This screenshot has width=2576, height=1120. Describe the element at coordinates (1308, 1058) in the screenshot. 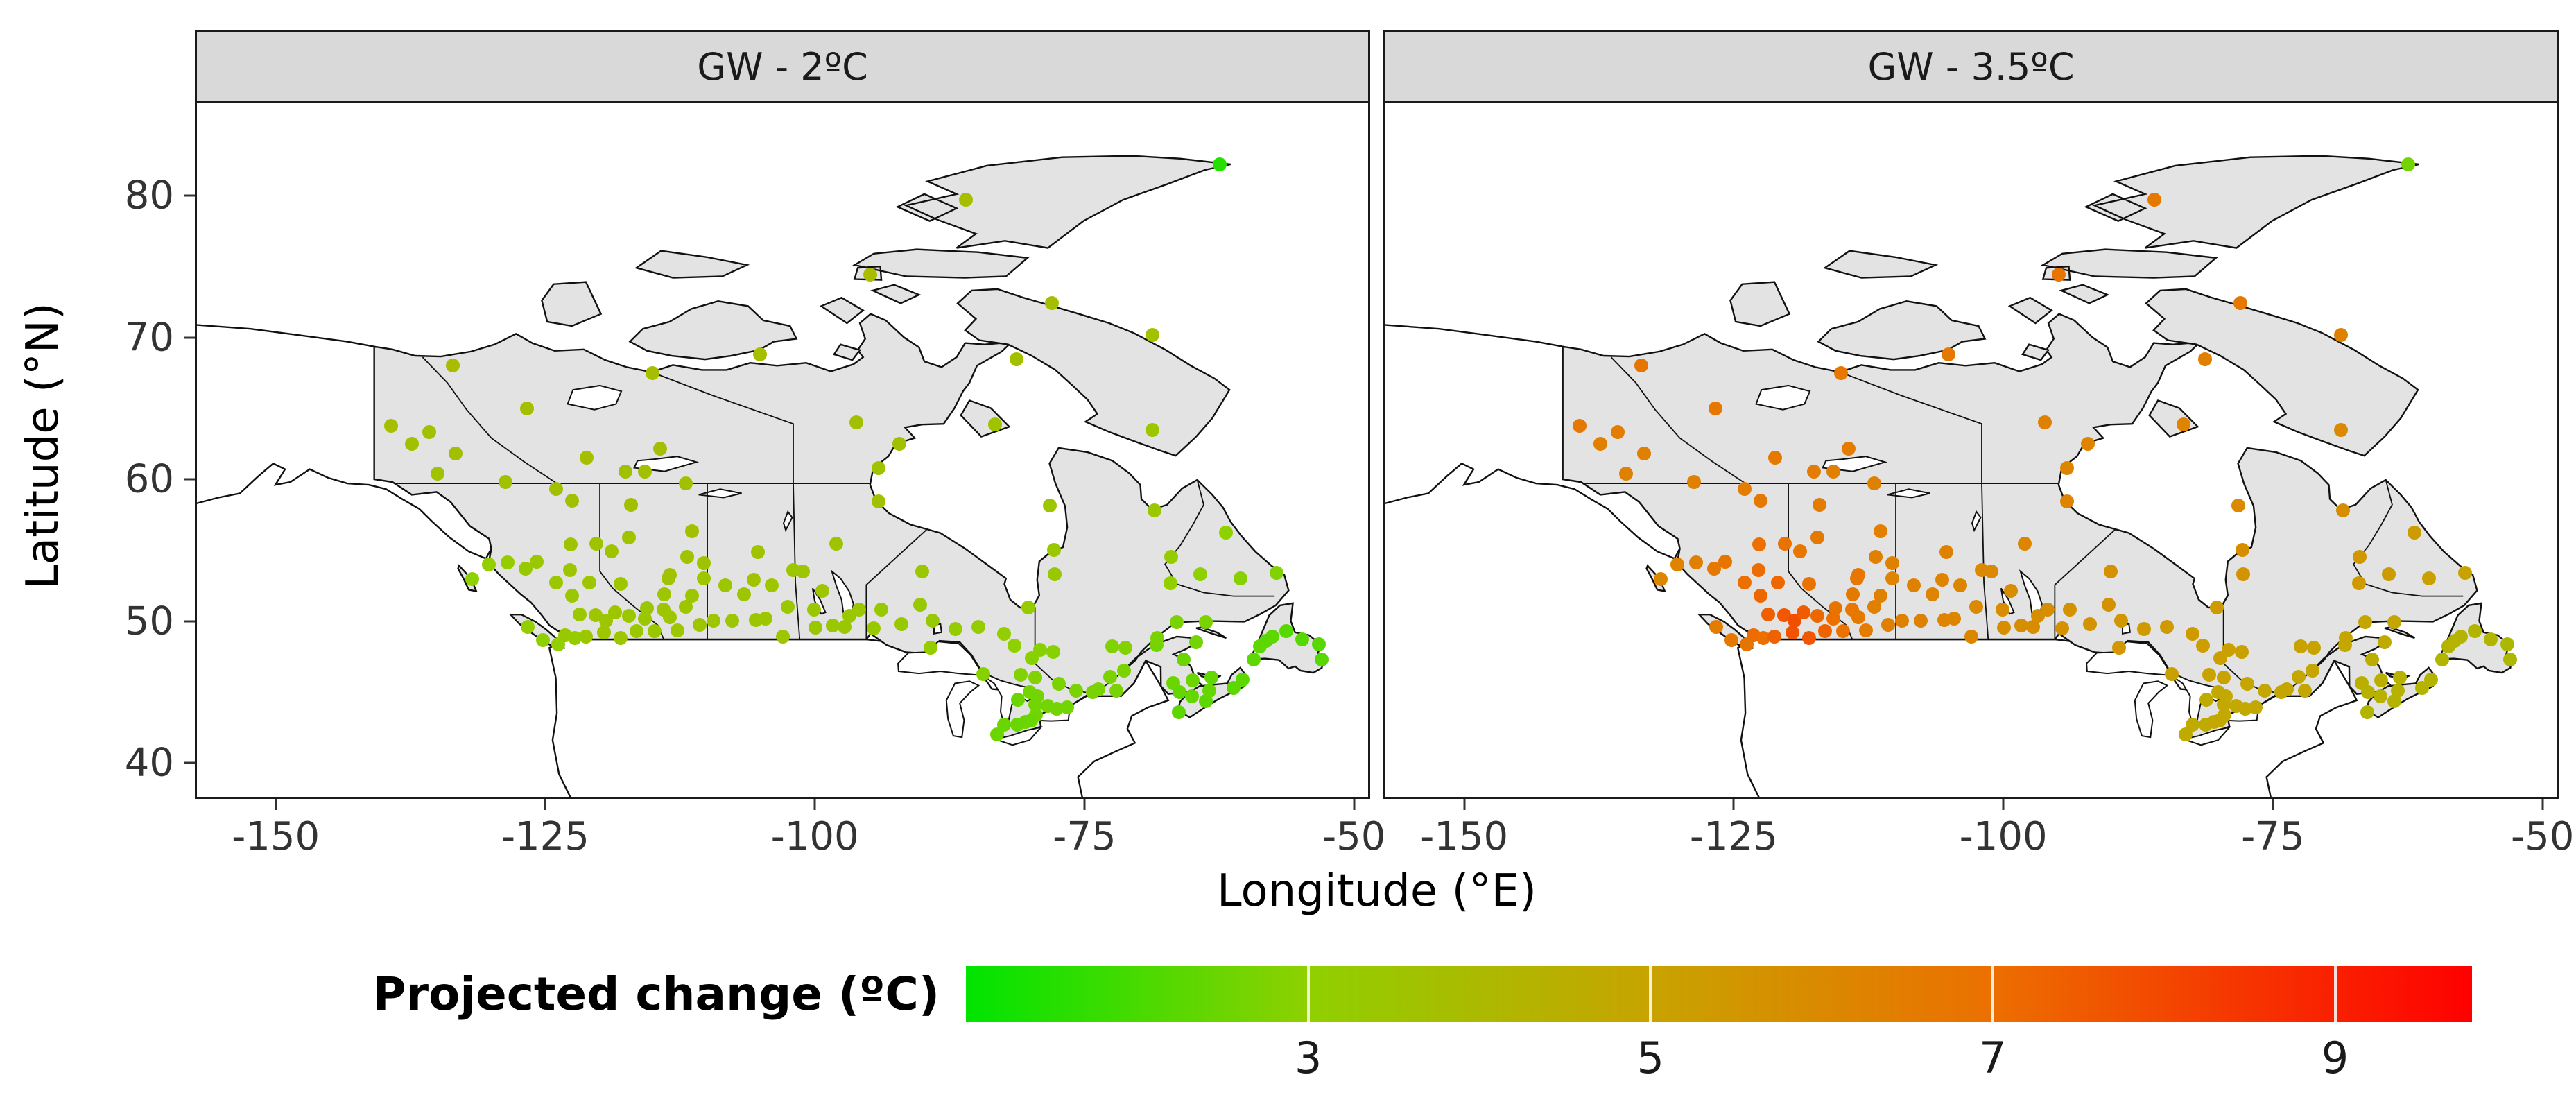

I see `colorbar-tick-label: 3` at that location.